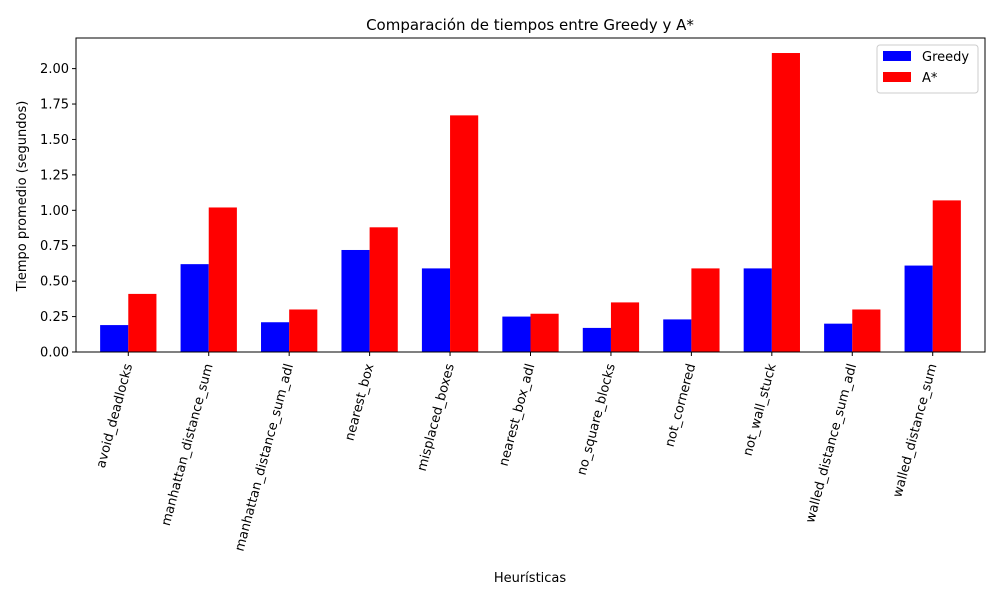 This screenshot has width=1000, height=604. I want to click on y-tick-label: 1.75, so click(54, 105).